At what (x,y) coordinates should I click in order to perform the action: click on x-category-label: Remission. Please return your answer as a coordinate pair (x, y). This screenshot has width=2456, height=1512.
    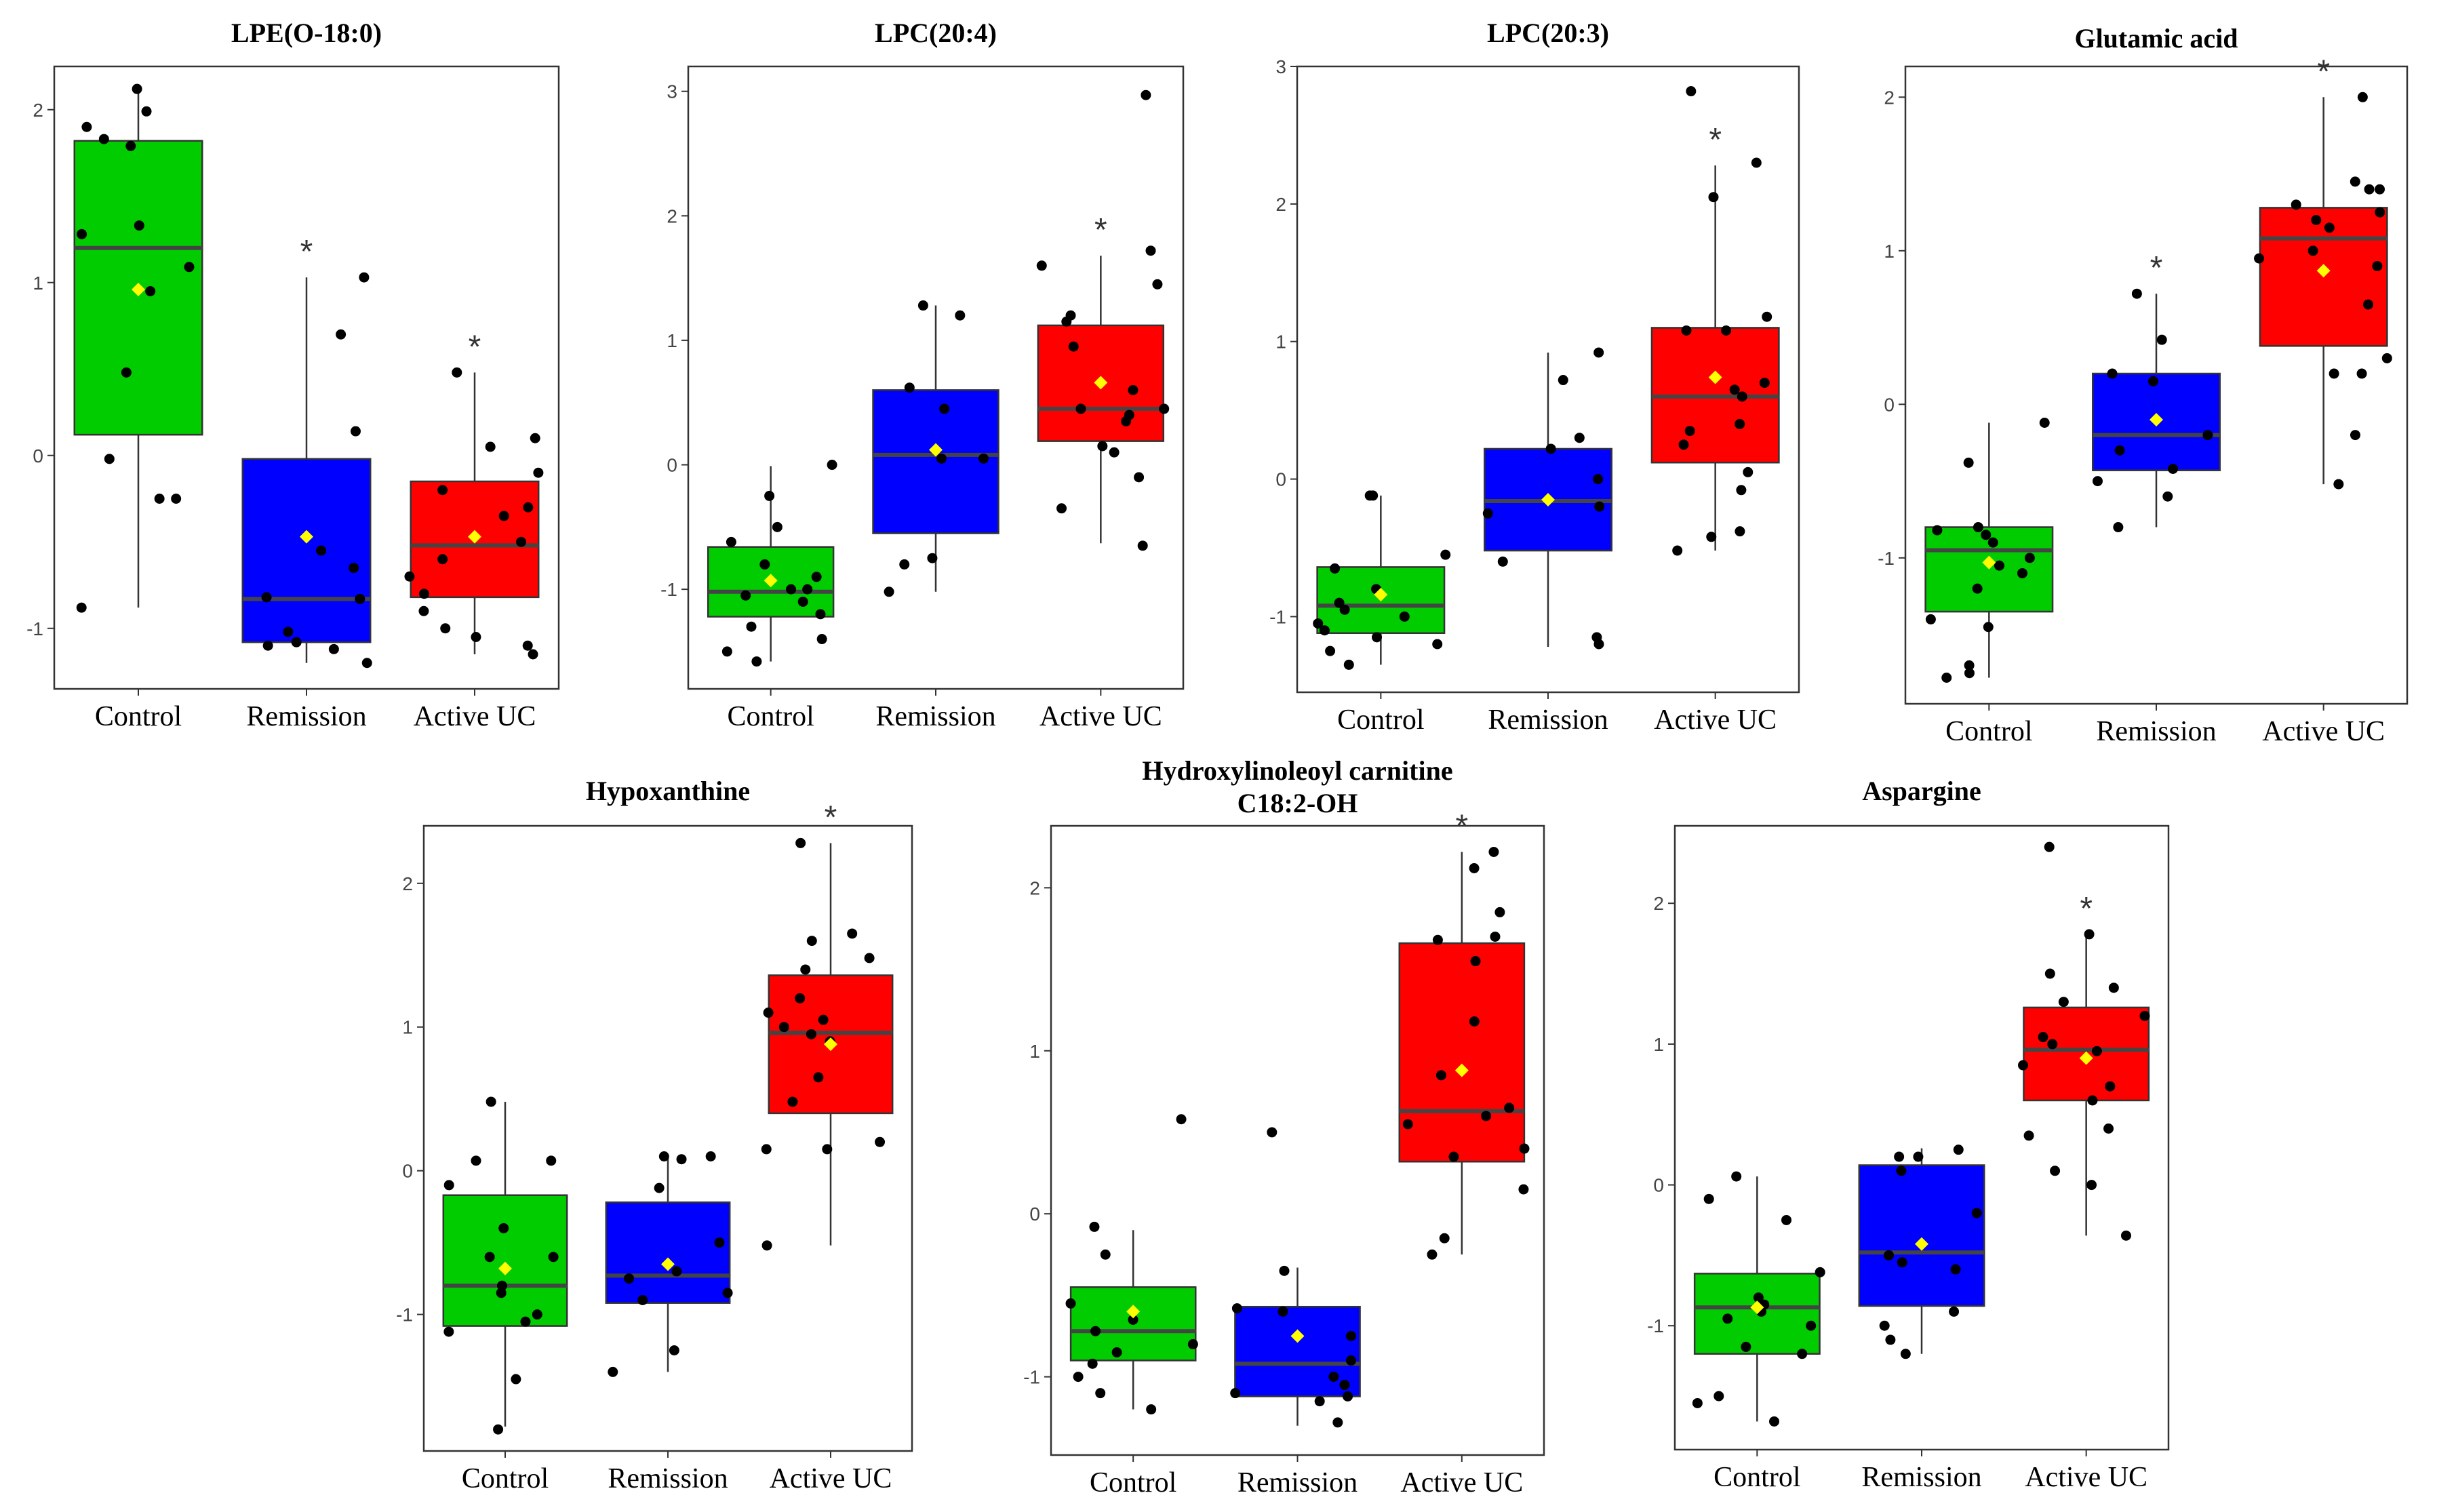
    Looking at the image, I should click on (668, 1479).